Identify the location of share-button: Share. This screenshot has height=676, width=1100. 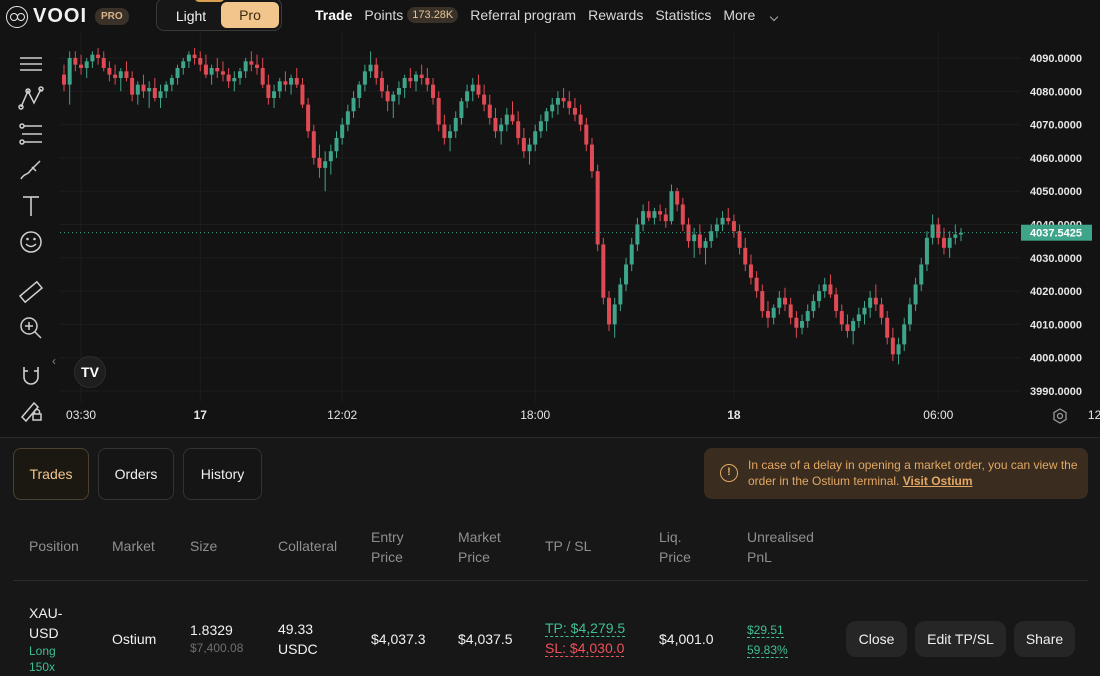
(1044, 639).